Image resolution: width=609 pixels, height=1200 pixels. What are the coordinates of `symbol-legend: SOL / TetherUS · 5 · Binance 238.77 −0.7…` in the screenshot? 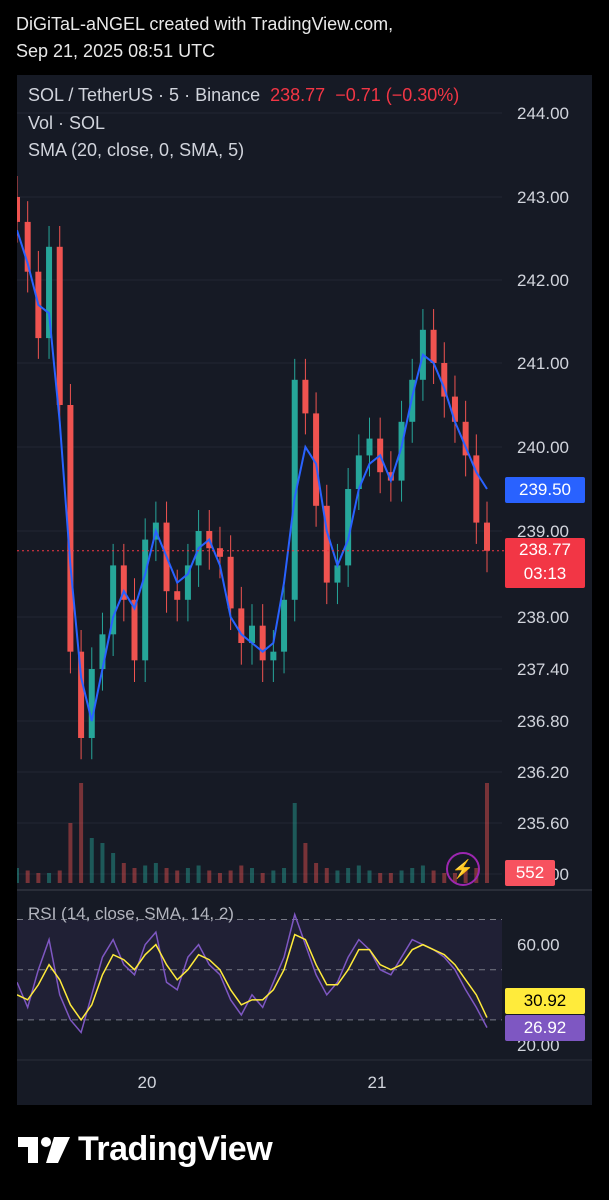 It's located at (243, 95).